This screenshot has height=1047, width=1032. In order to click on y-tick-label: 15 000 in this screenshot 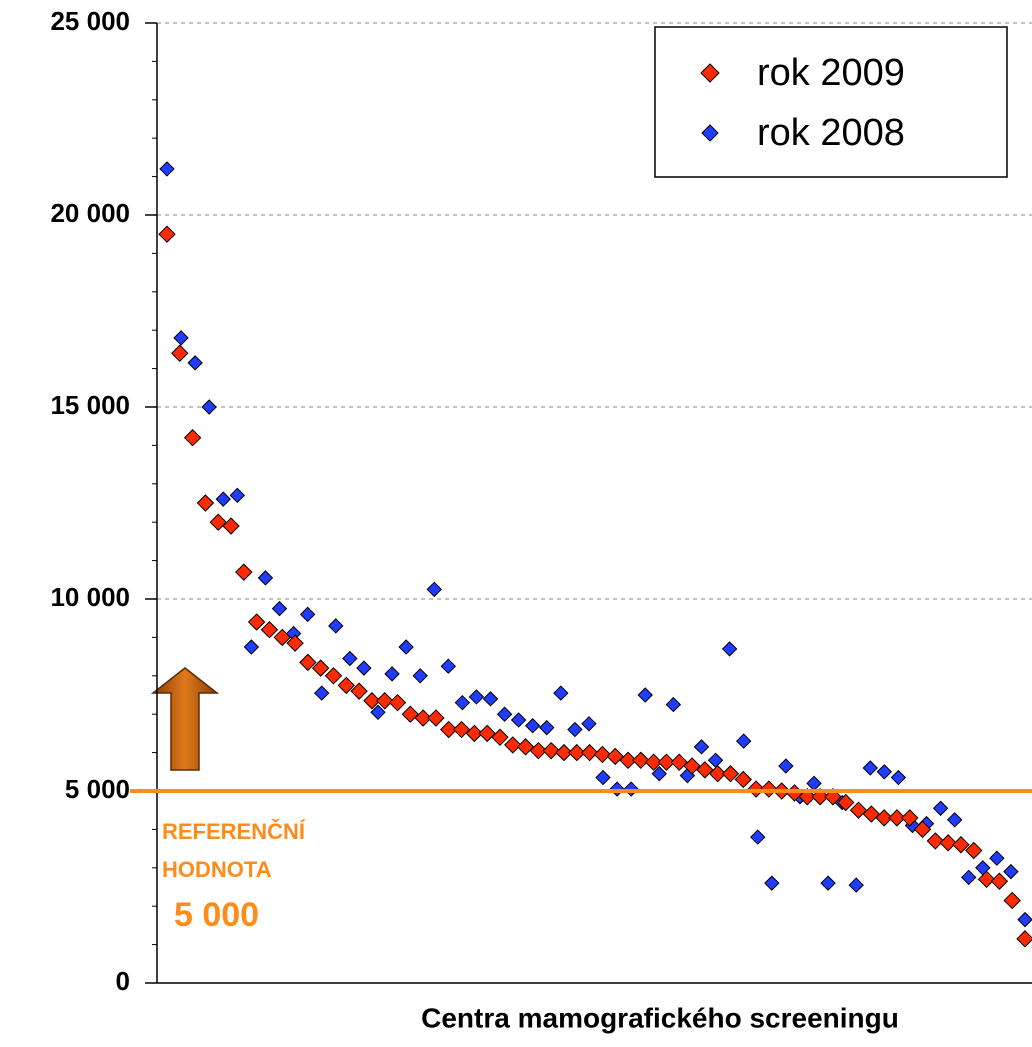, I will do `click(90, 405)`.